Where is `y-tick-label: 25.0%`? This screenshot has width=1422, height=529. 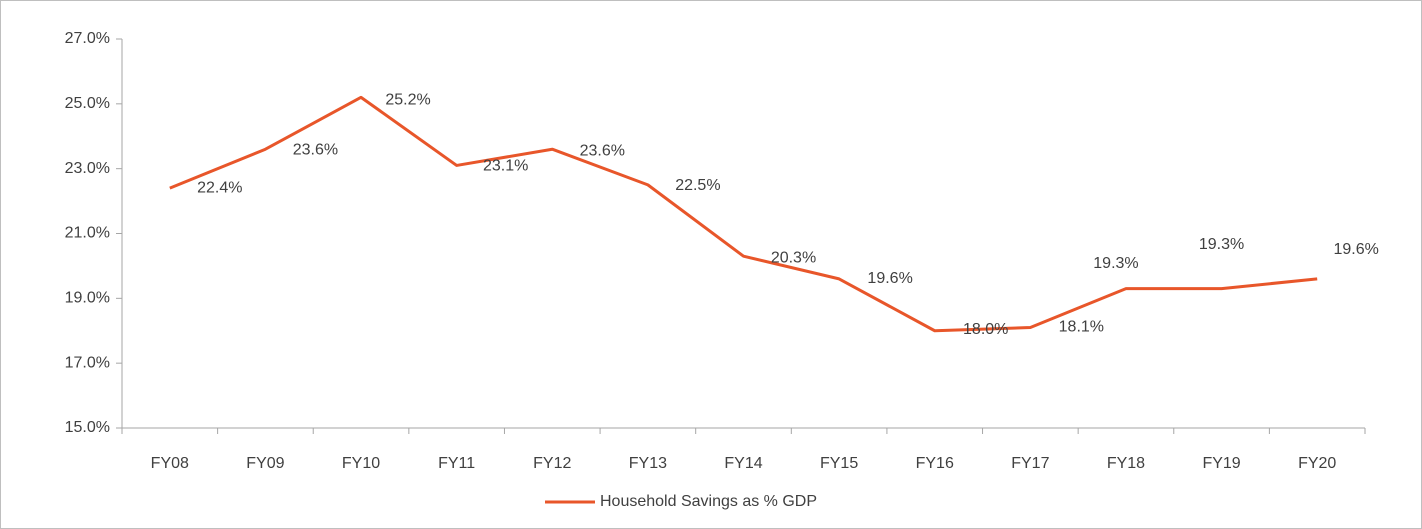
y-tick-label: 25.0% is located at coordinates (87, 103).